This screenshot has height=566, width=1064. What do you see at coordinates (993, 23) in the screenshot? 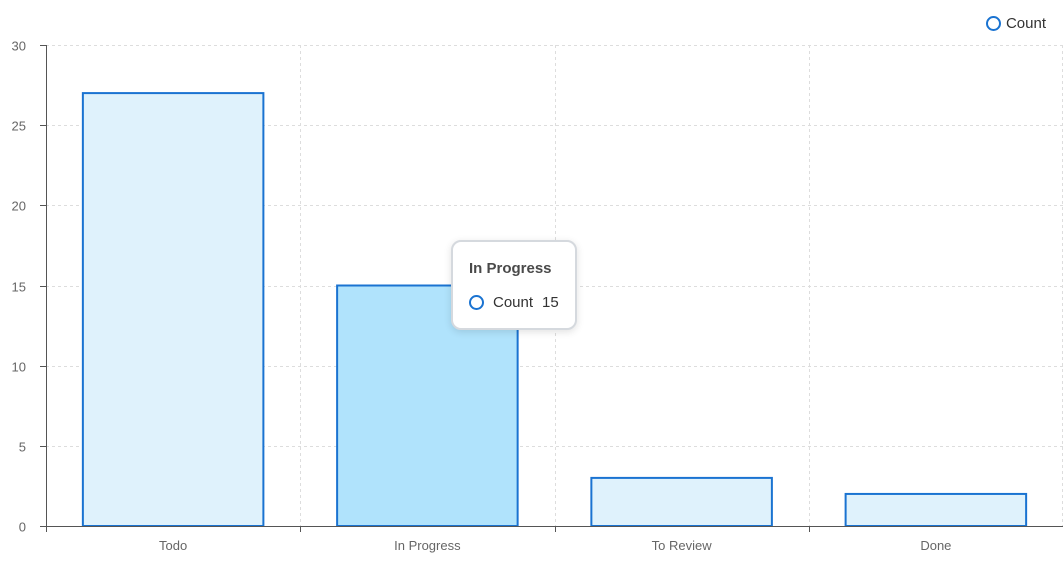
I see `legend-circle-icon` at bounding box center [993, 23].